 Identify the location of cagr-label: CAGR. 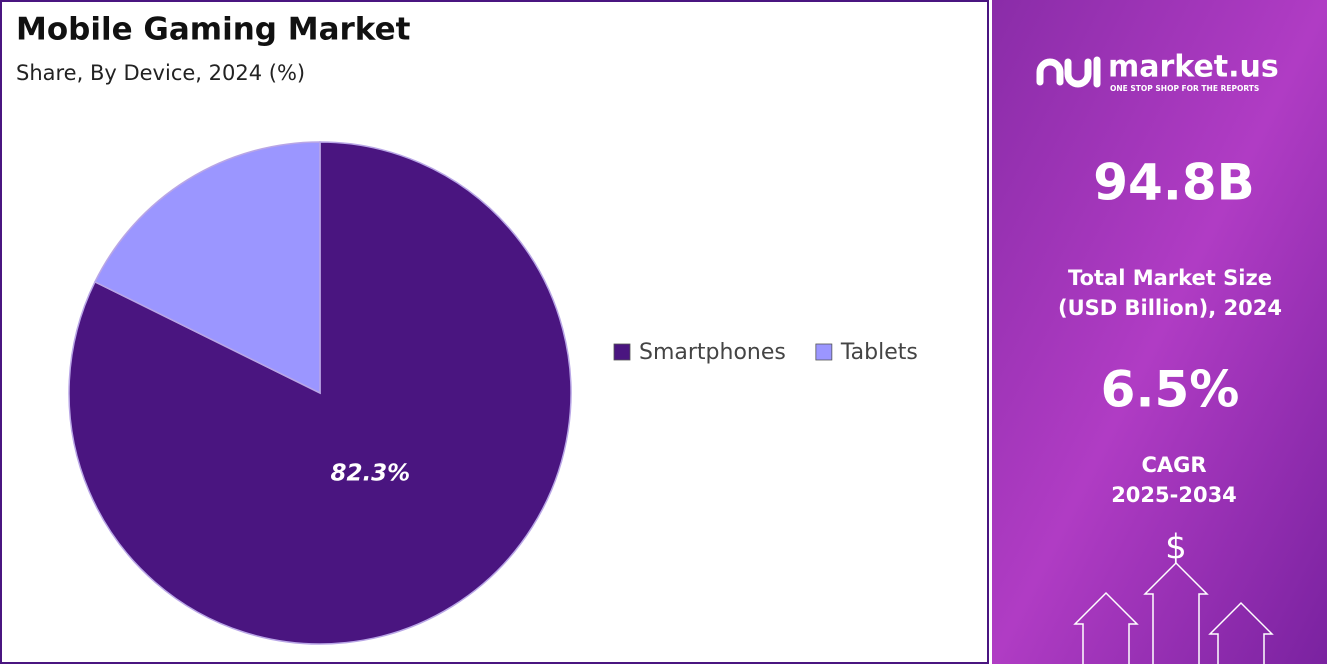
(1173, 465).